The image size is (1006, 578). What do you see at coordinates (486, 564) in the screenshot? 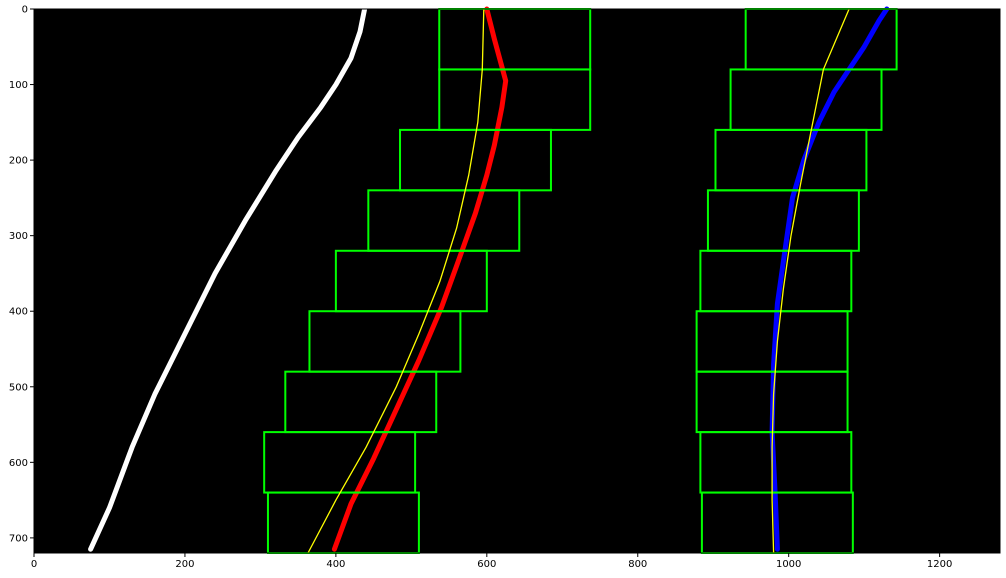
I see `x-tick-label: 600` at bounding box center [486, 564].